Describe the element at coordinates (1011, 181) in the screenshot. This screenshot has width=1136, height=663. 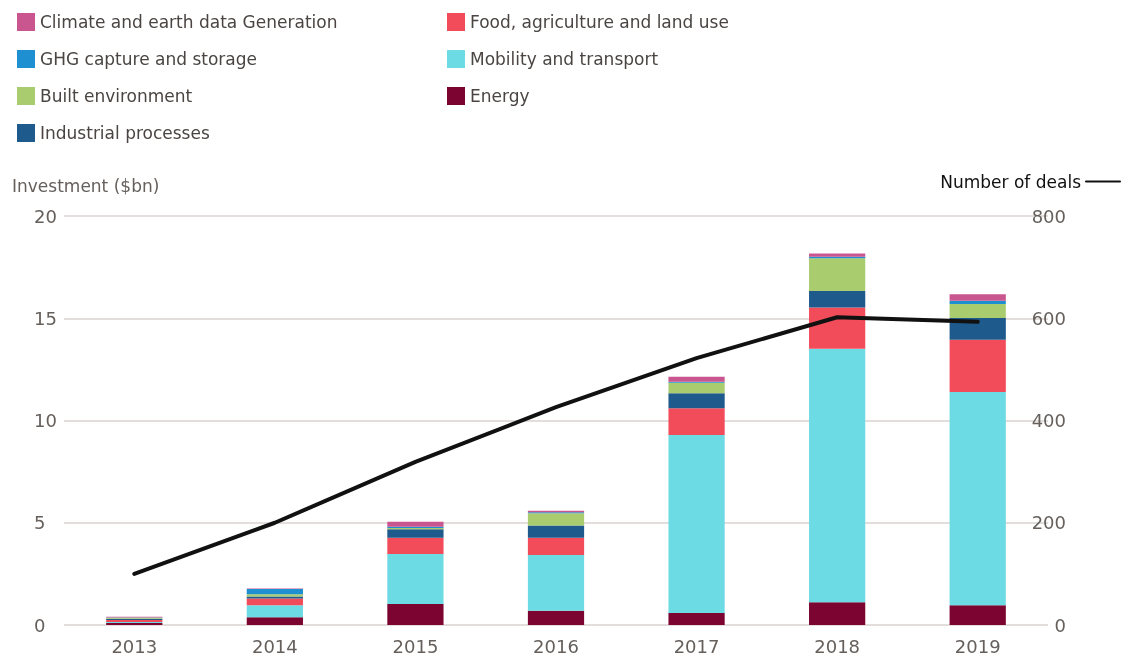
I see `text: Number of deals` at that location.